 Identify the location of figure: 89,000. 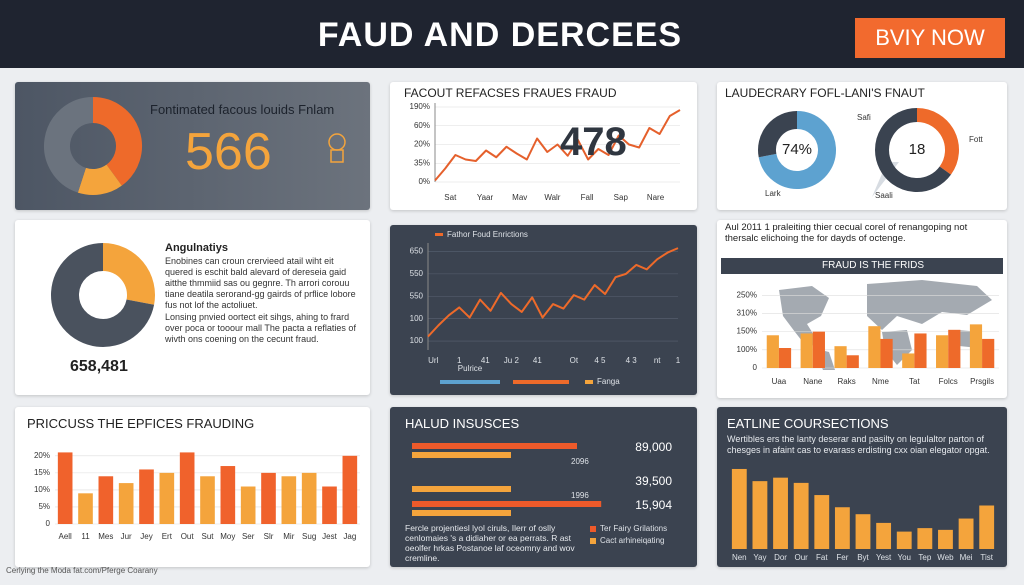
(653, 447).